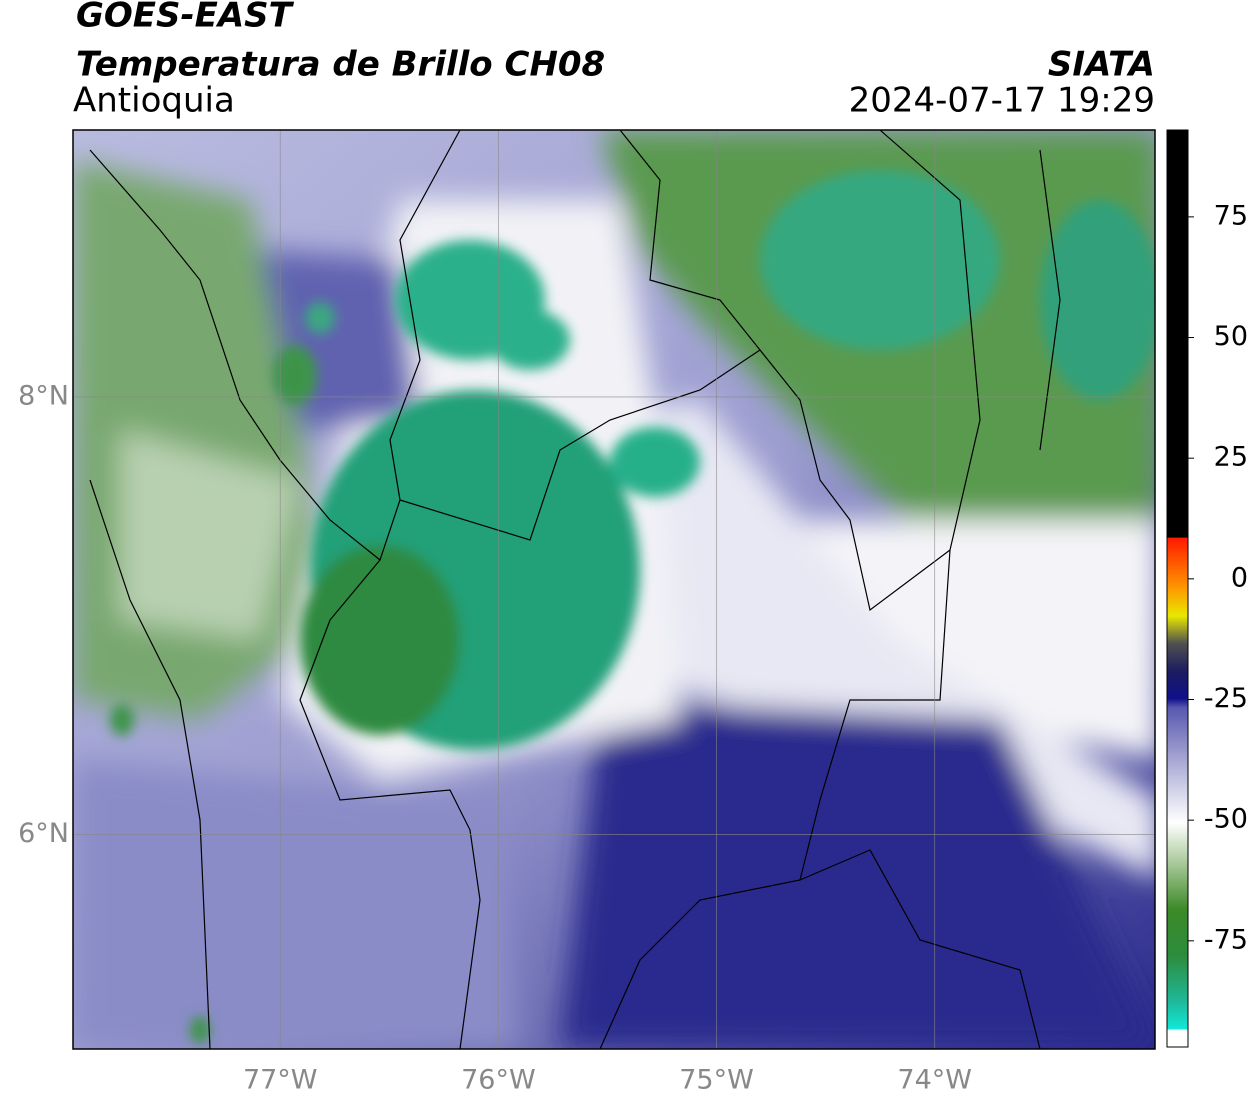 This screenshot has height=1099, width=1252. What do you see at coordinates (340, 65) in the screenshot?
I see `subtitle: Temperatura de Brillo CH08` at bounding box center [340, 65].